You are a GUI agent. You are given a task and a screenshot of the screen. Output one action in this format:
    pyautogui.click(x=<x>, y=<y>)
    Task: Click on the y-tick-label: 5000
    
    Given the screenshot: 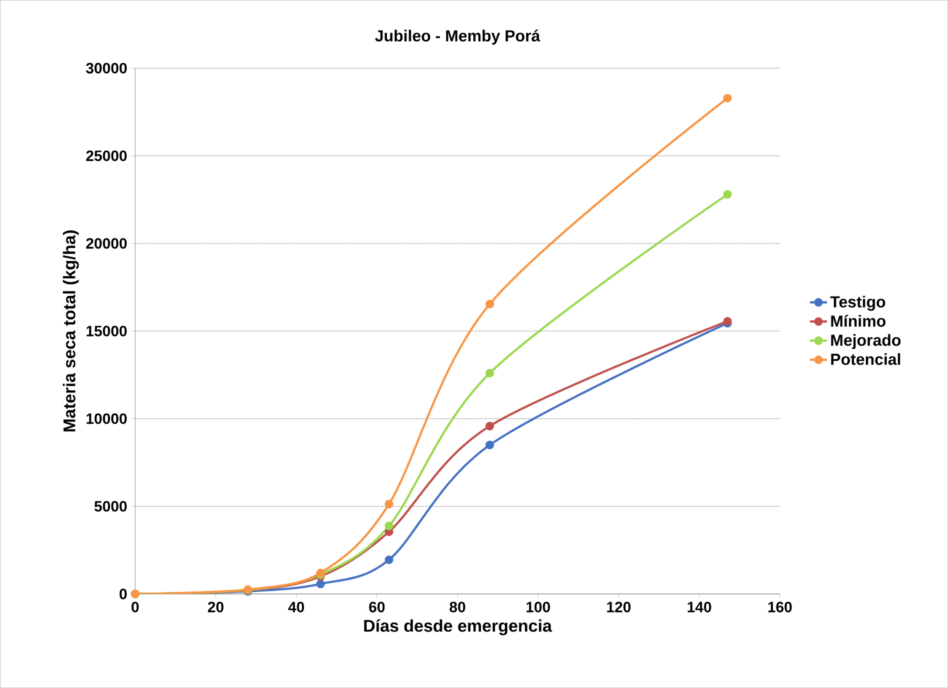 What is the action you would take?
    pyautogui.click(x=110, y=506)
    